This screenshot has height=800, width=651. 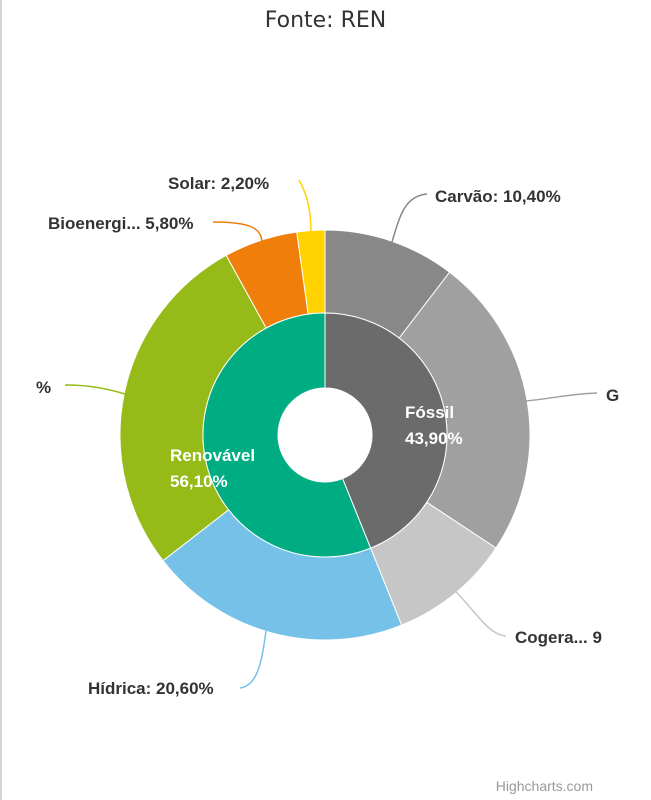 I want to click on outer-label-cogera-9: Cogera... 9, so click(x=558, y=637).